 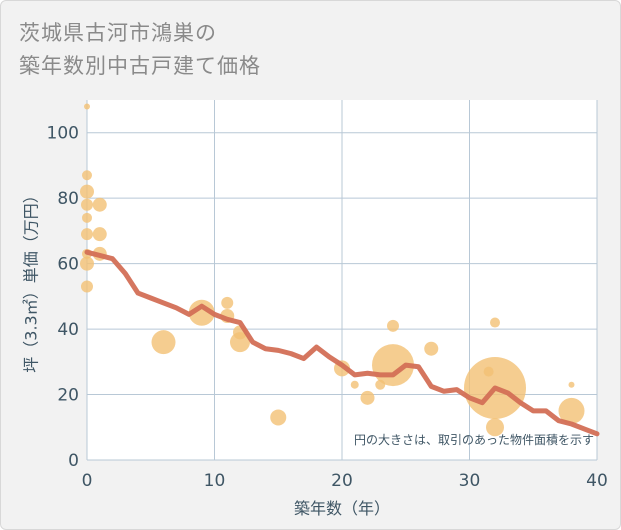 What do you see at coordinates (470, 481) in the screenshot?
I see `x-tick-label: 30` at bounding box center [470, 481].